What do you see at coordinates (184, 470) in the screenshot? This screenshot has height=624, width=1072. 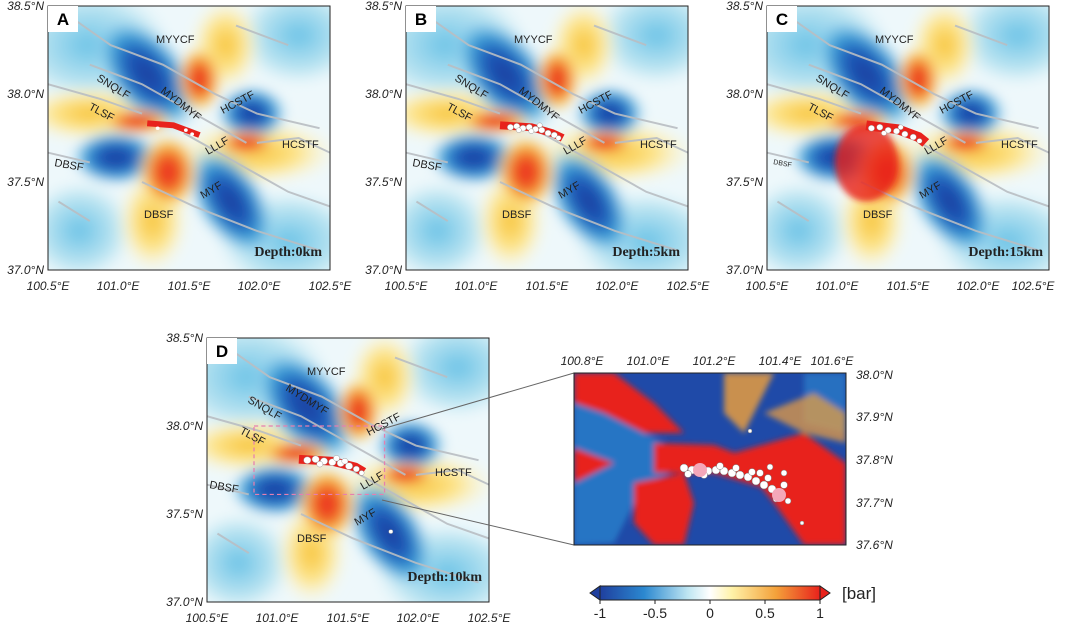 I see `panel-d-lat-ticks: 38.5°N 38.0°N 37.5°N 37.0°N` at bounding box center [184, 470].